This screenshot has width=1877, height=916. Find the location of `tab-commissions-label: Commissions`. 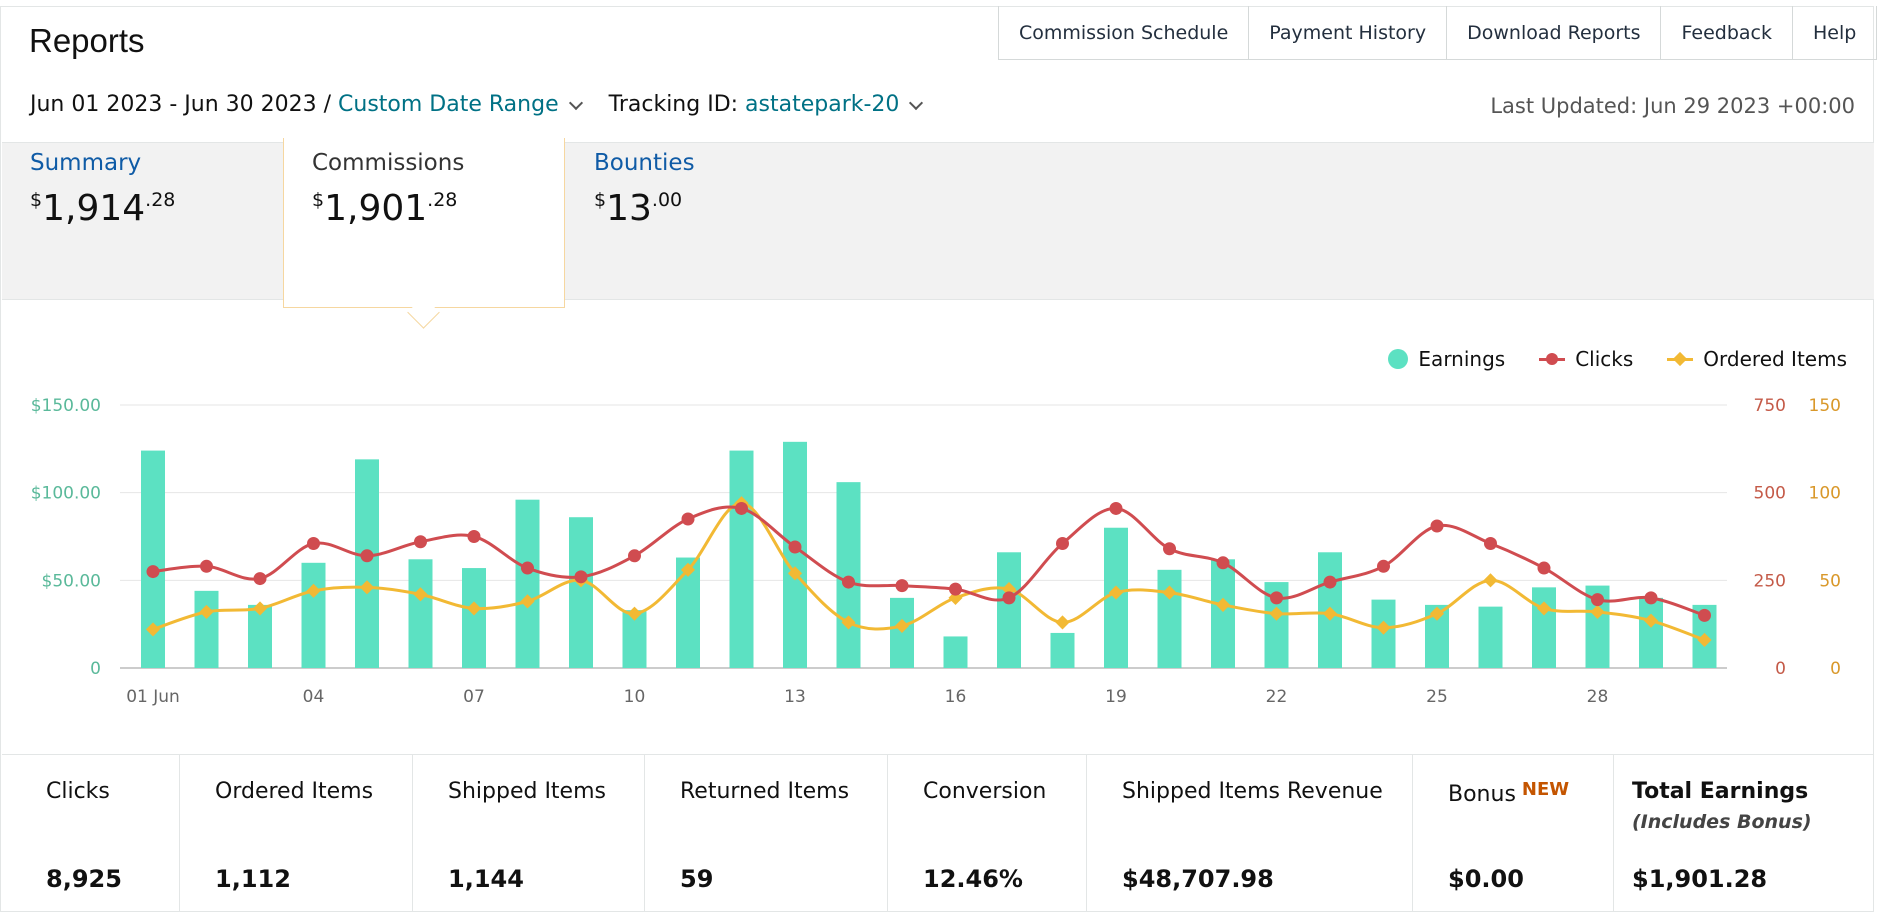

tab-commissions-label: Commissions is located at coordinates (388, 163).